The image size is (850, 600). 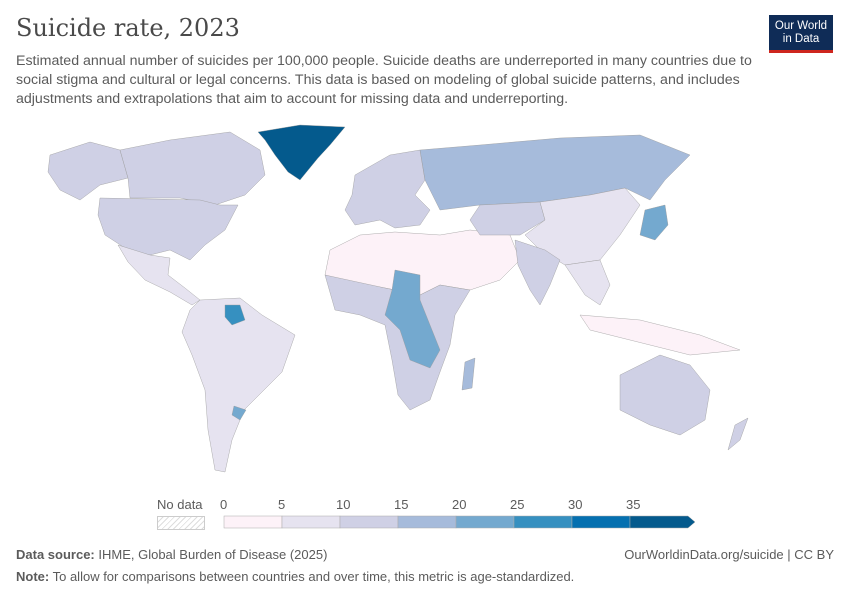 I want to click on region-europe, so click(x=387, y=189).